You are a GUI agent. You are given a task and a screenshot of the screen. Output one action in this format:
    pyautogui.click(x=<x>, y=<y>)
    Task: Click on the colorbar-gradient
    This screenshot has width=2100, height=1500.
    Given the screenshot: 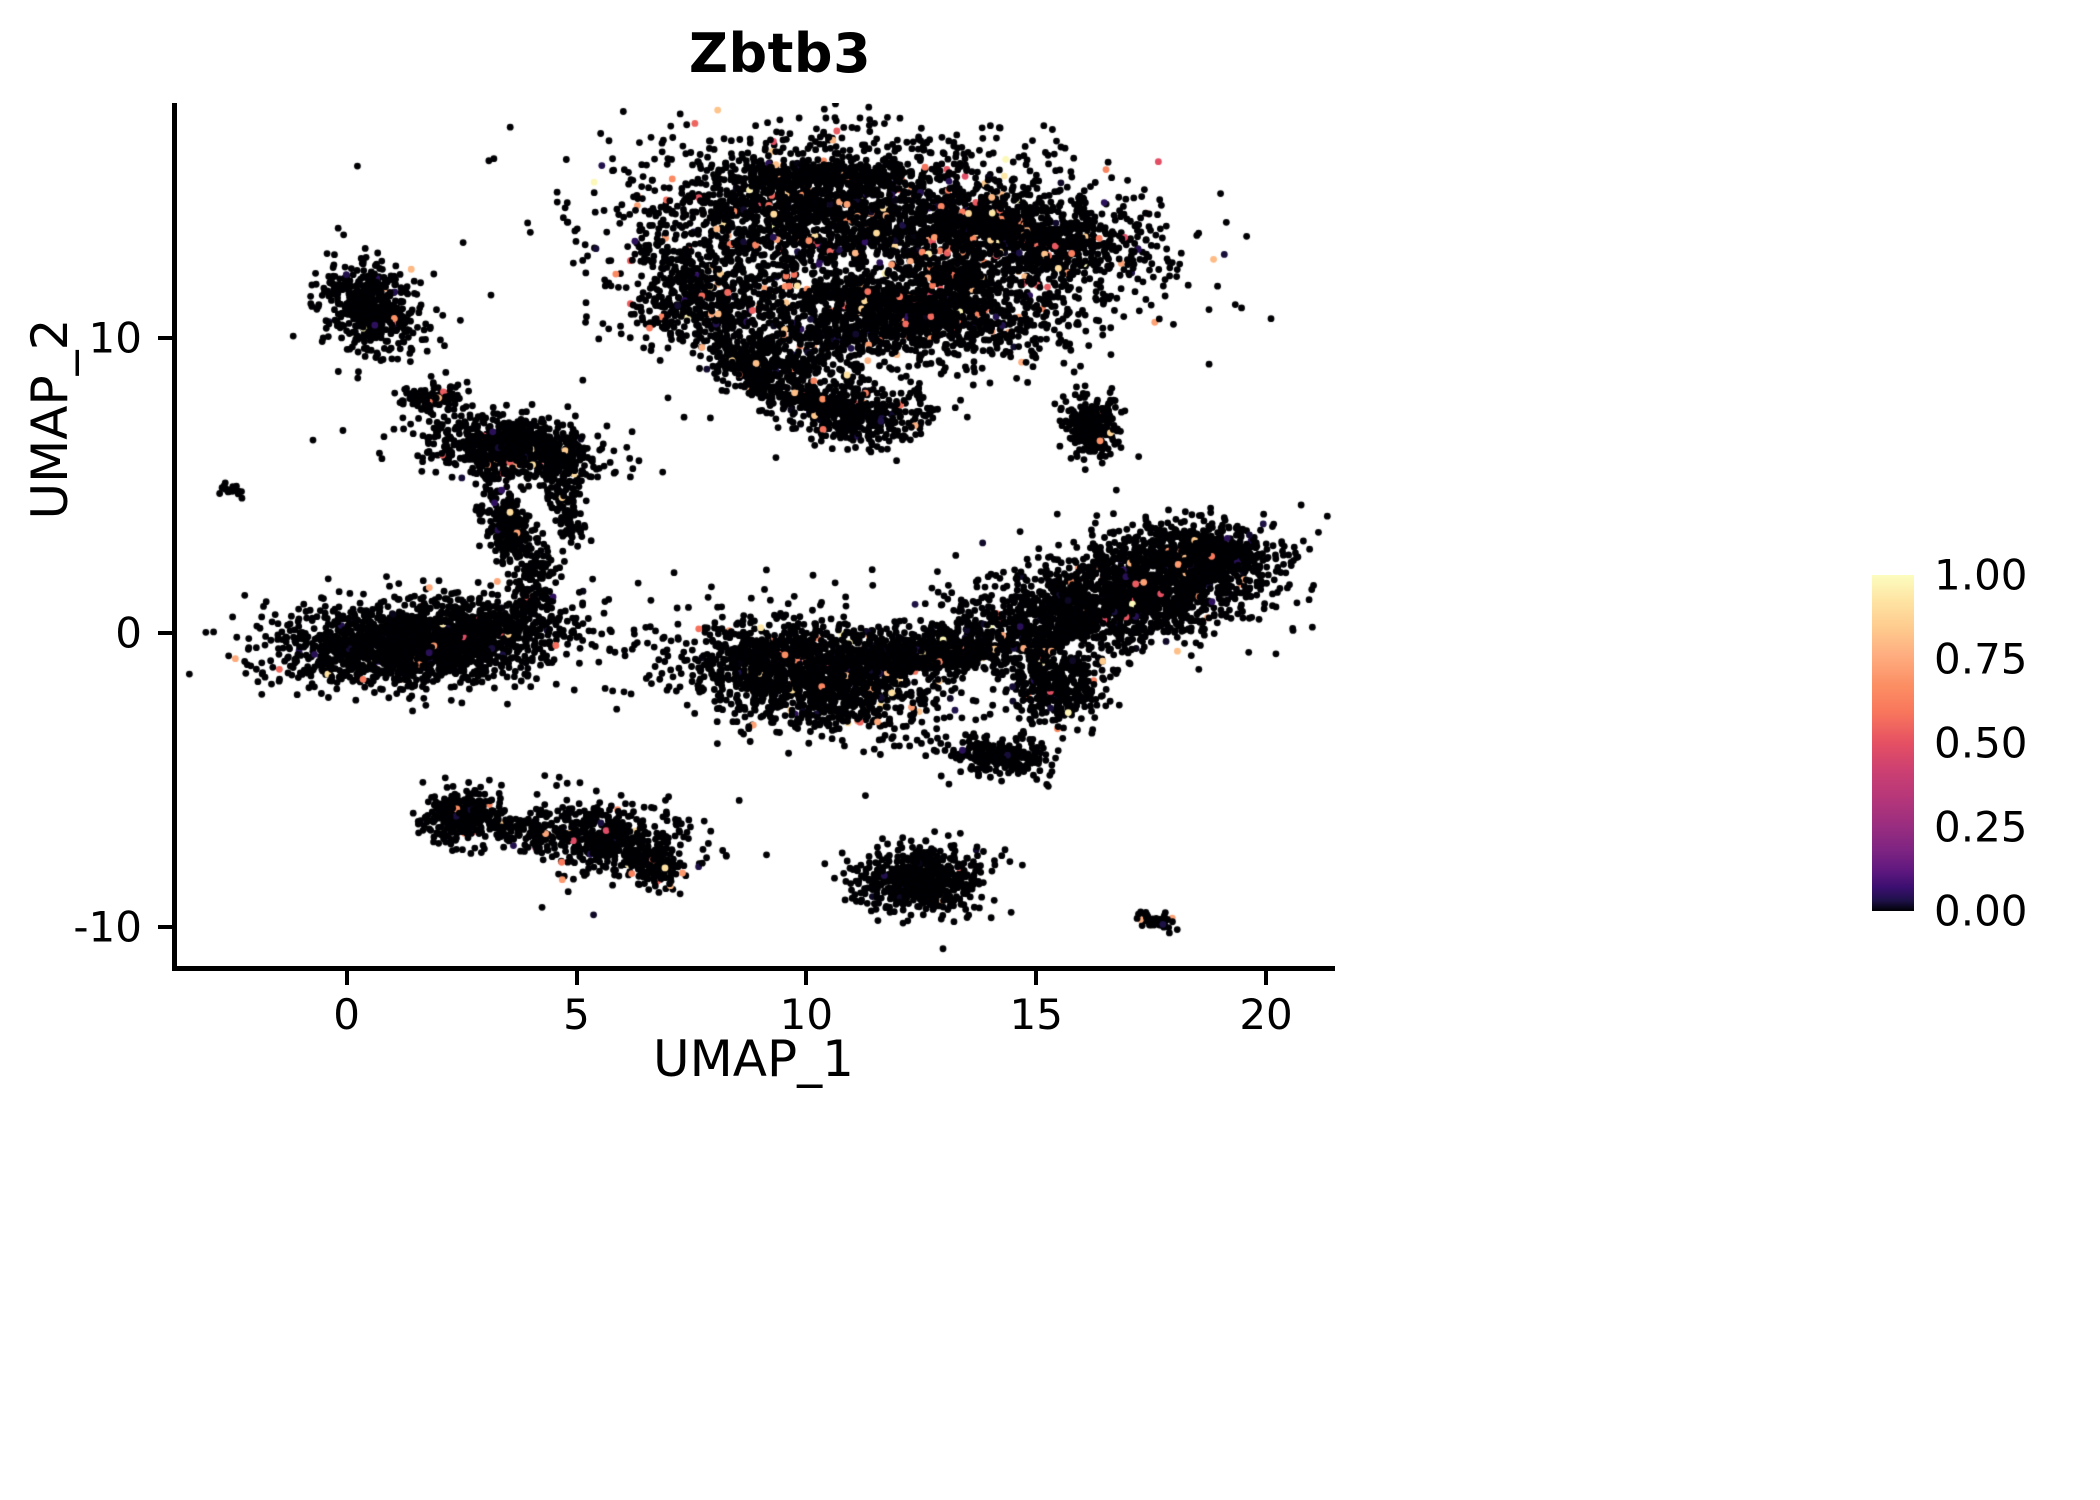 What is the action you would take?
    pyautogui.click(x=1893, y=743)
    